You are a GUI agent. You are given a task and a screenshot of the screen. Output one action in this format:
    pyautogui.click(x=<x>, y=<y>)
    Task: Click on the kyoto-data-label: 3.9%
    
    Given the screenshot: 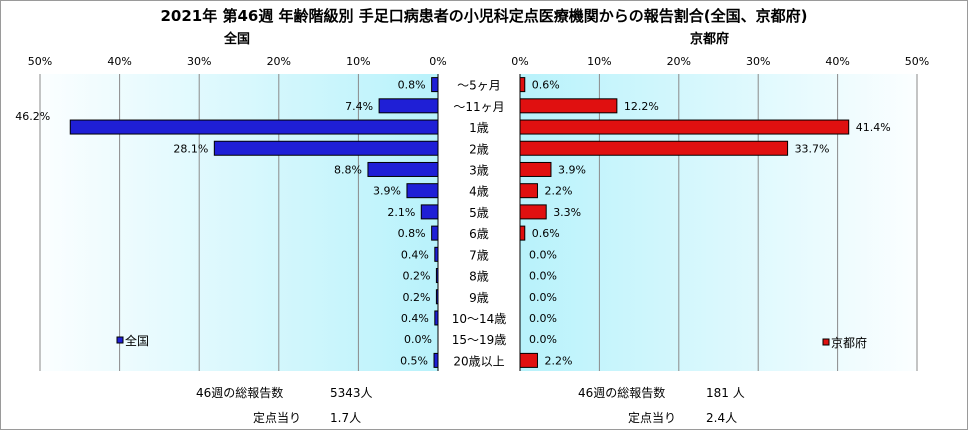 What is the action you would take?
    pyautogui.click(x=572, y=169)
    